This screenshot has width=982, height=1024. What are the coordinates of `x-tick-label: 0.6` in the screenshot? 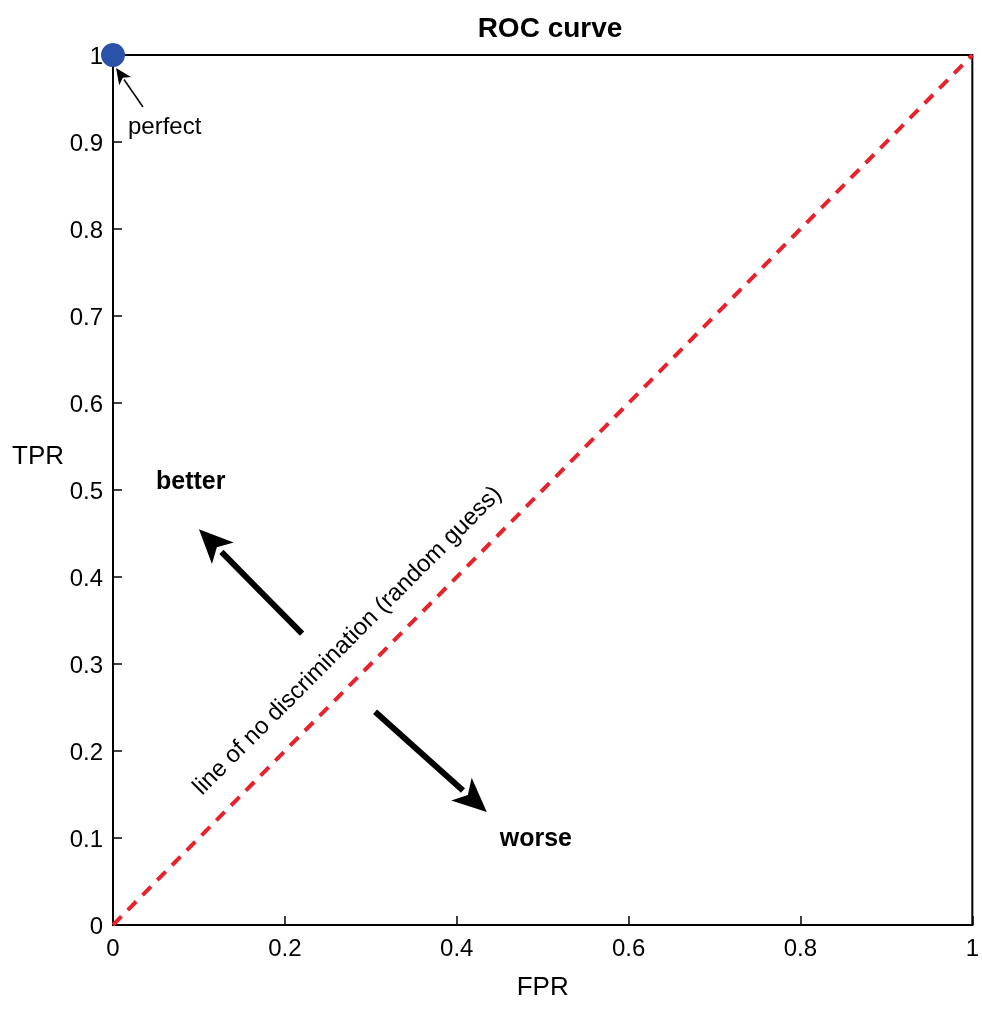 It's located at (628, 947).